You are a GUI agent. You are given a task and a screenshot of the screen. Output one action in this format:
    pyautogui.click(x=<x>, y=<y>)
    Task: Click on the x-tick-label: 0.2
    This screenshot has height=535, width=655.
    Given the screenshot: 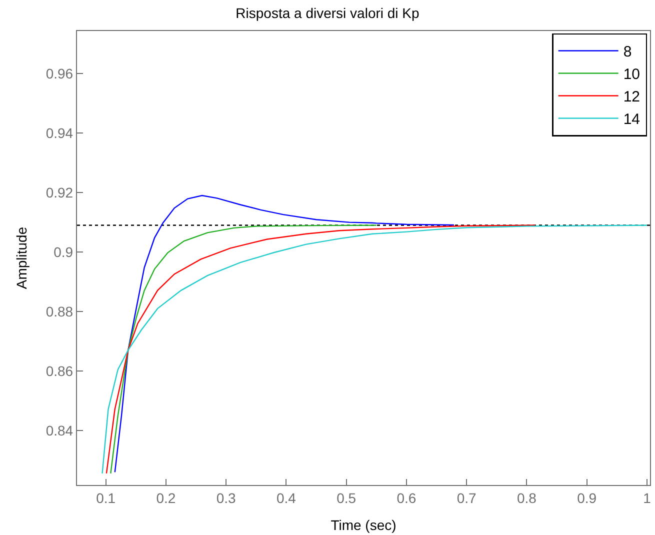 What is the action you would take?
    pyautogui.click(x=166, y=498)
    